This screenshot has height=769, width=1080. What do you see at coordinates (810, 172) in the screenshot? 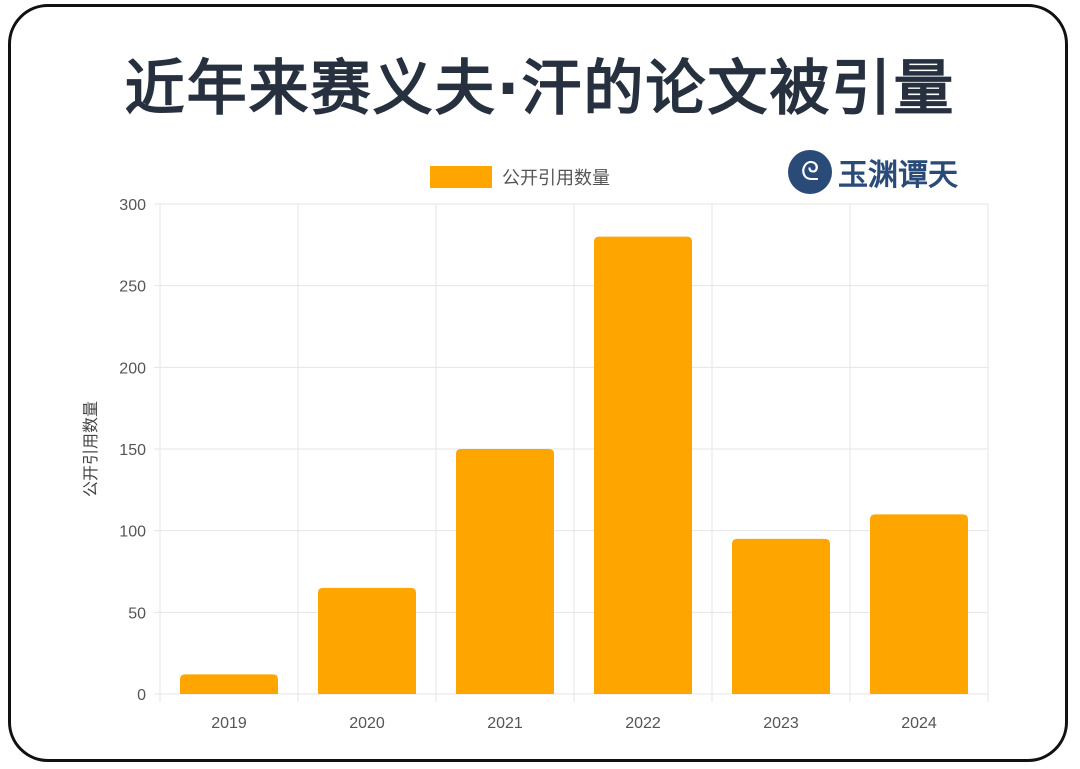
I see `wave-logo-icon: ᘓ` at bounding box center [810, 172].